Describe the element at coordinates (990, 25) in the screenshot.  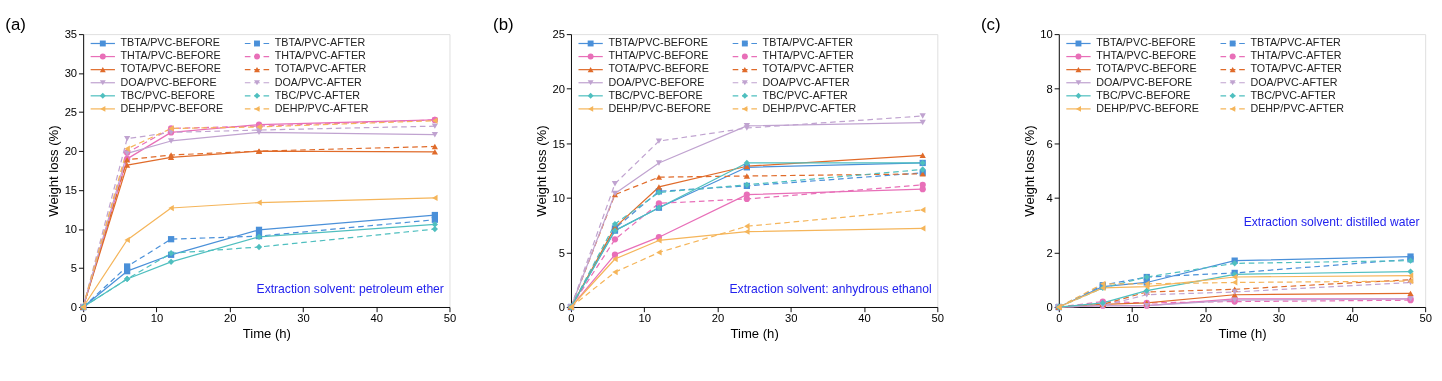
I see `chart-title: (c)` at that location.